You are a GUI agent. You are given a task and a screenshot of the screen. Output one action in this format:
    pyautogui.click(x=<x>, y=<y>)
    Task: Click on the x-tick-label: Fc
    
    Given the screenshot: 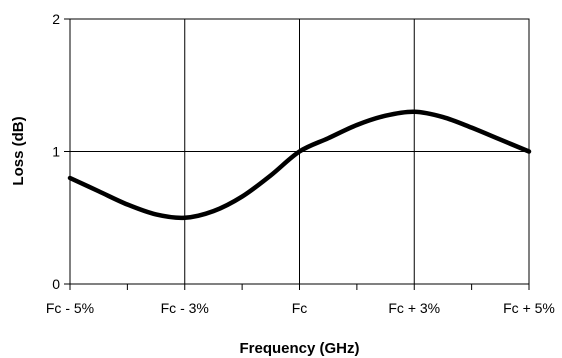 What is the action you would take?
    pyautogui.click(x=300, y=308)
    